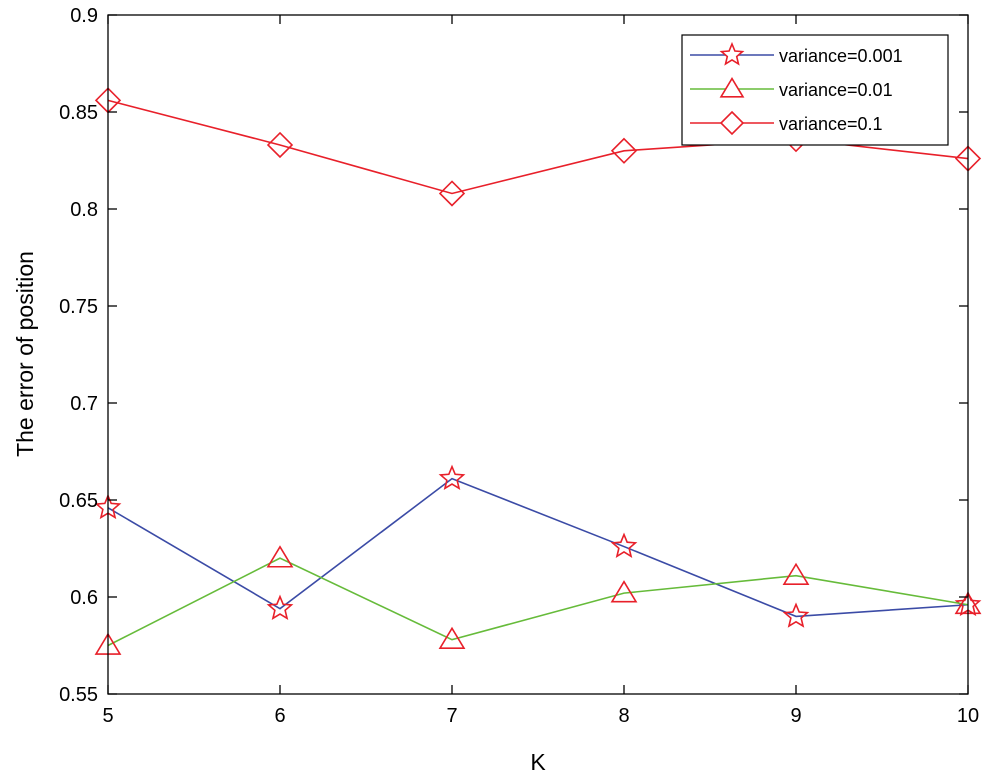 The height and width of the screenshot is (778, 991). Describe the element at coordinates (84, 404) in the screenshot. I see `y-tick-label: 0.7` at that location.